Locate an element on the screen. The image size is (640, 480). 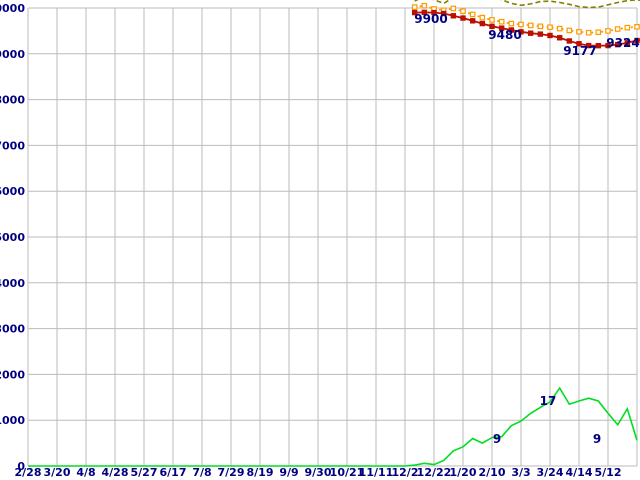
x-tick-label: 4/8 is located at coordinates (85, 472).